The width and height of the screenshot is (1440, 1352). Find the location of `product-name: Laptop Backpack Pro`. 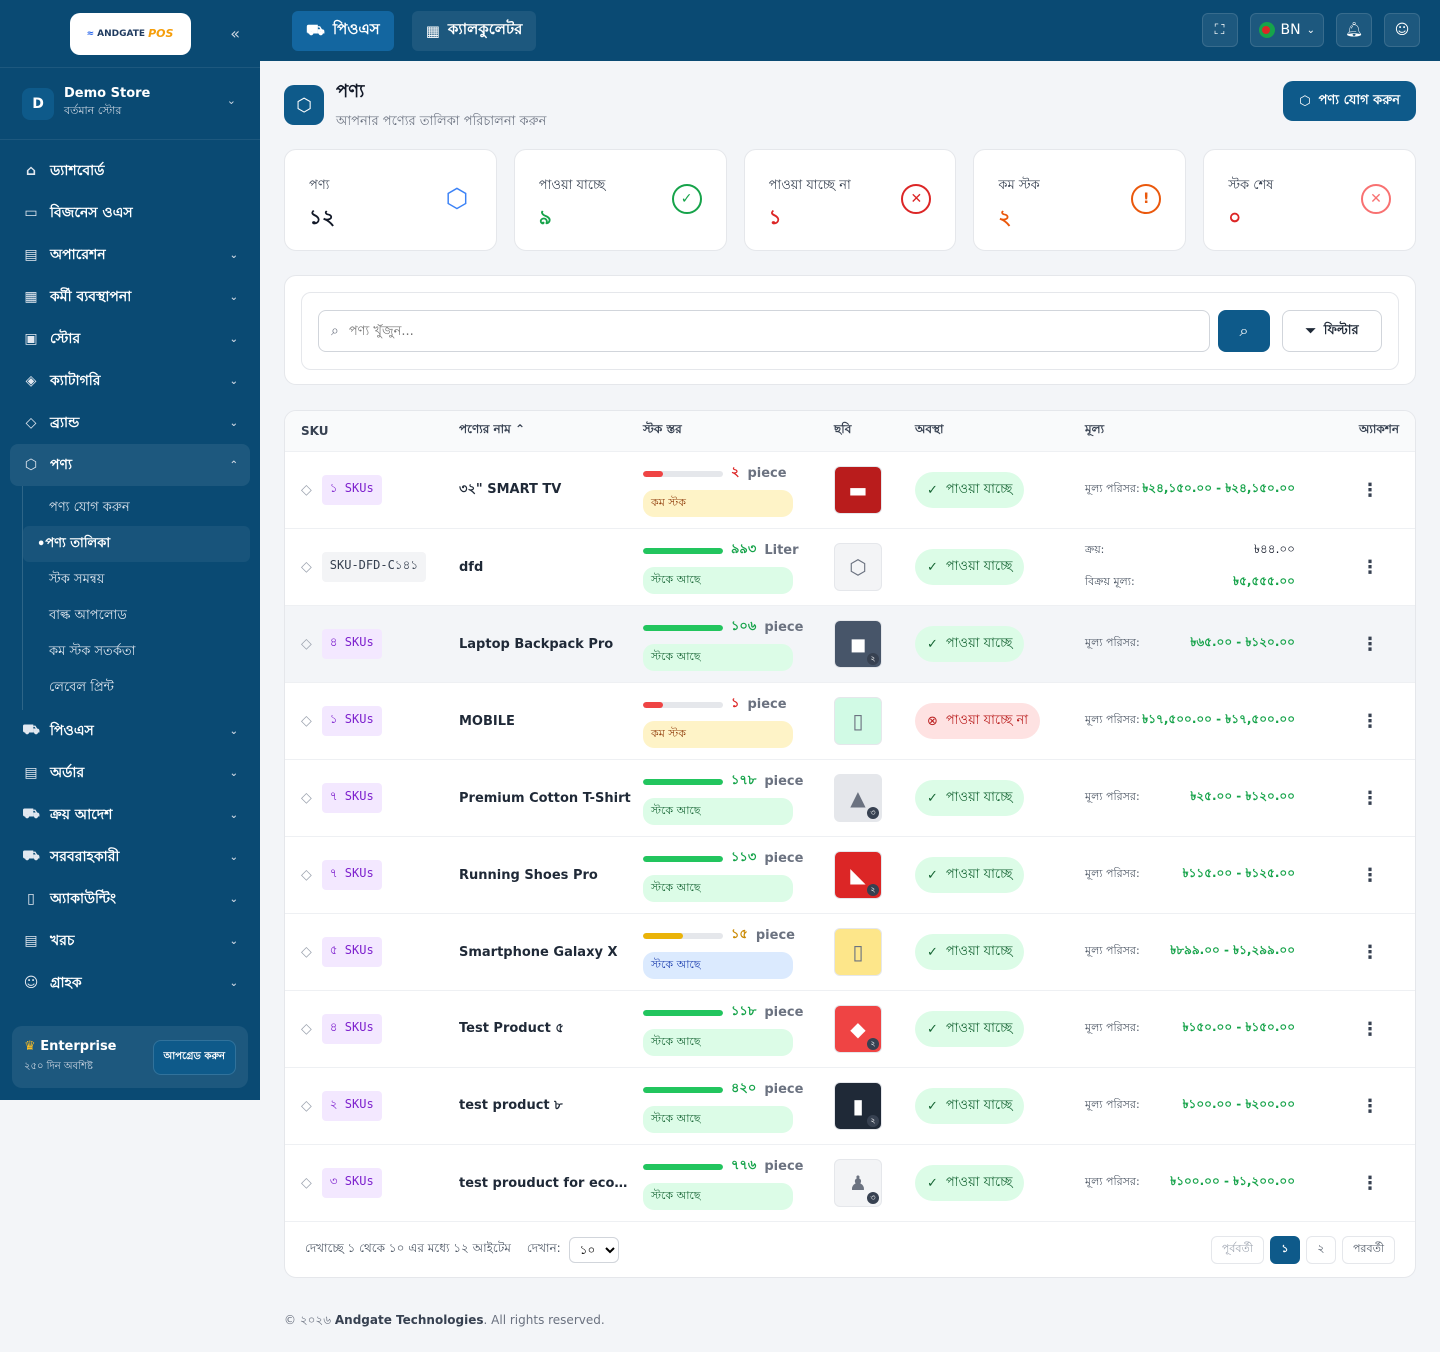

product-name: Laptop Backpack Pro is located at coordinates (536, 644).